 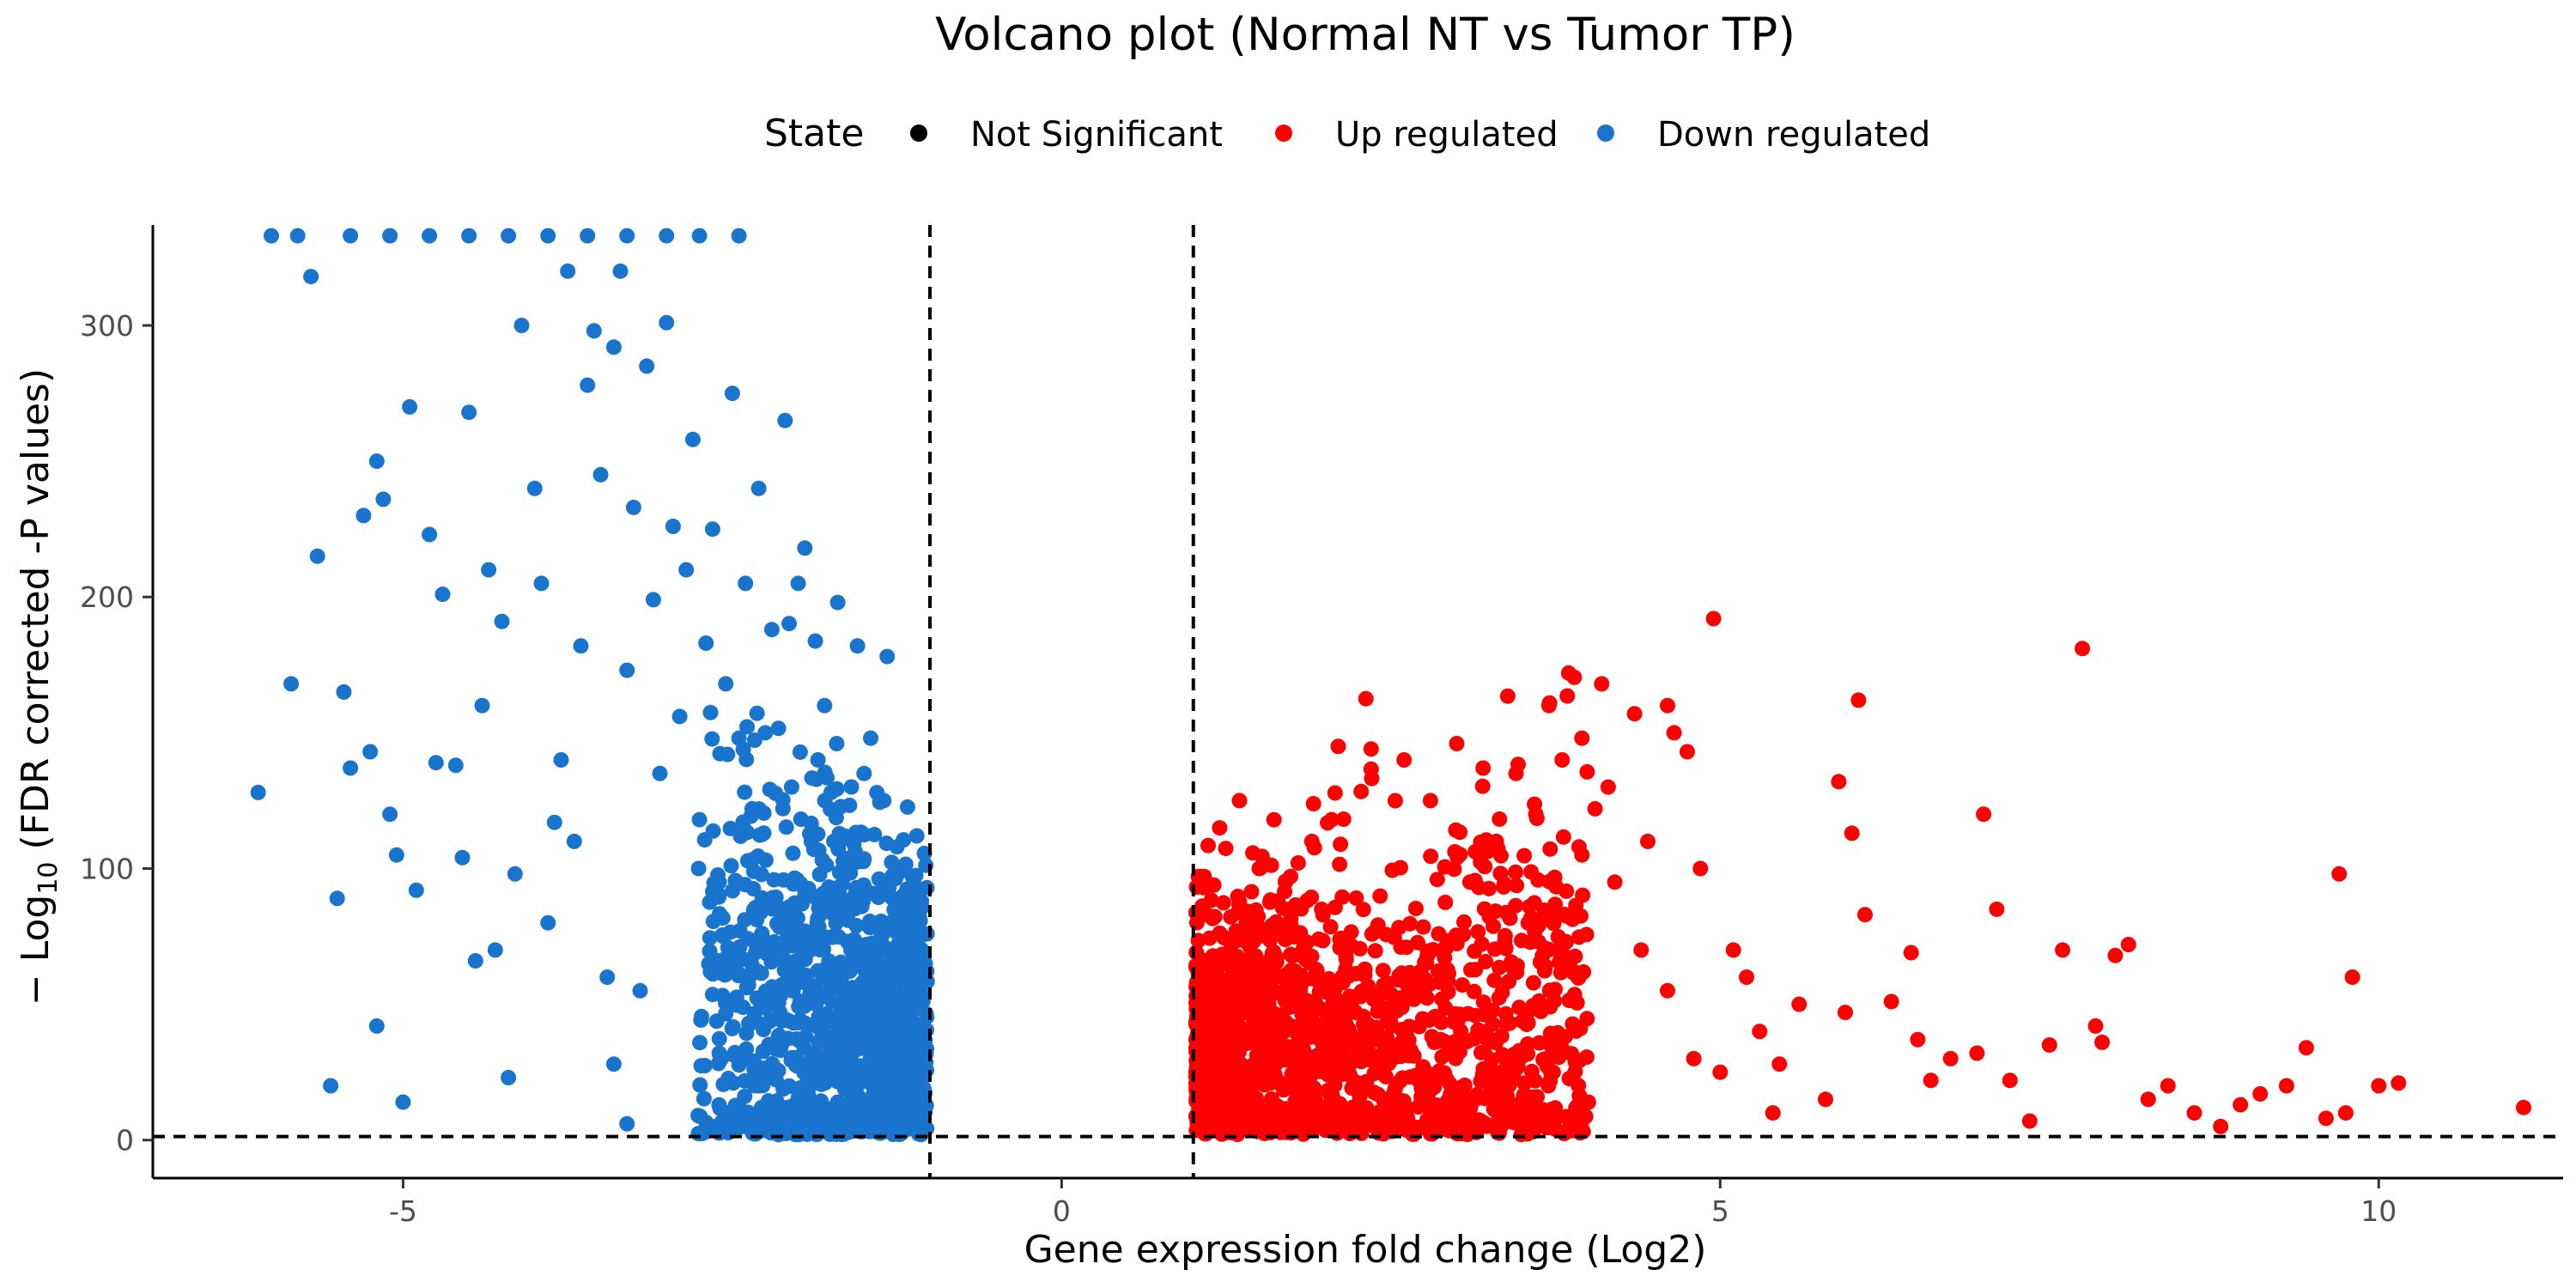 What do you see at coordinates (125, 1140) in the screenshot?
I see `y-tick-label: 0` at bounding box center [125, 1140].